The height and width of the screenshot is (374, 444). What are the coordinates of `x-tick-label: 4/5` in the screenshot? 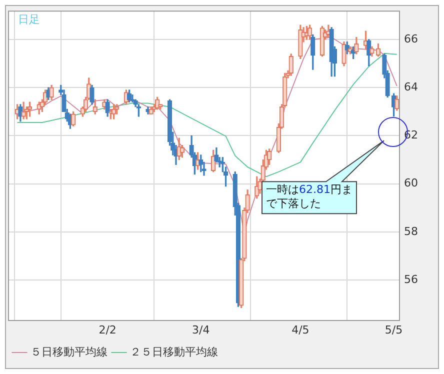 It's located at (301, 329).